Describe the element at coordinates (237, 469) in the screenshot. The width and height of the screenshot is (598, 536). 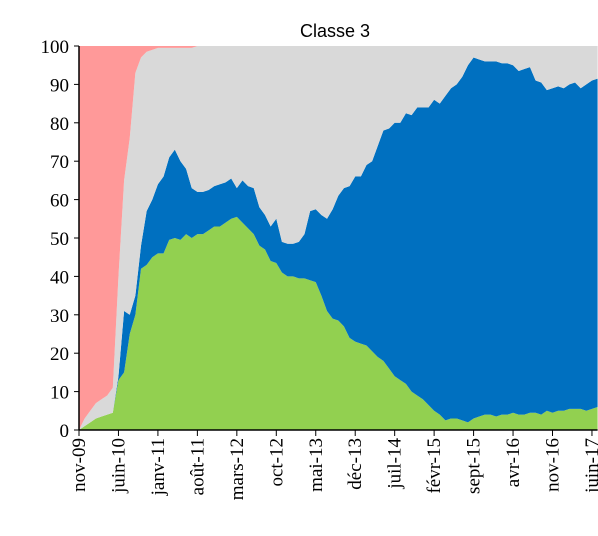
I see `x-tick-label: mars-12` at that location.